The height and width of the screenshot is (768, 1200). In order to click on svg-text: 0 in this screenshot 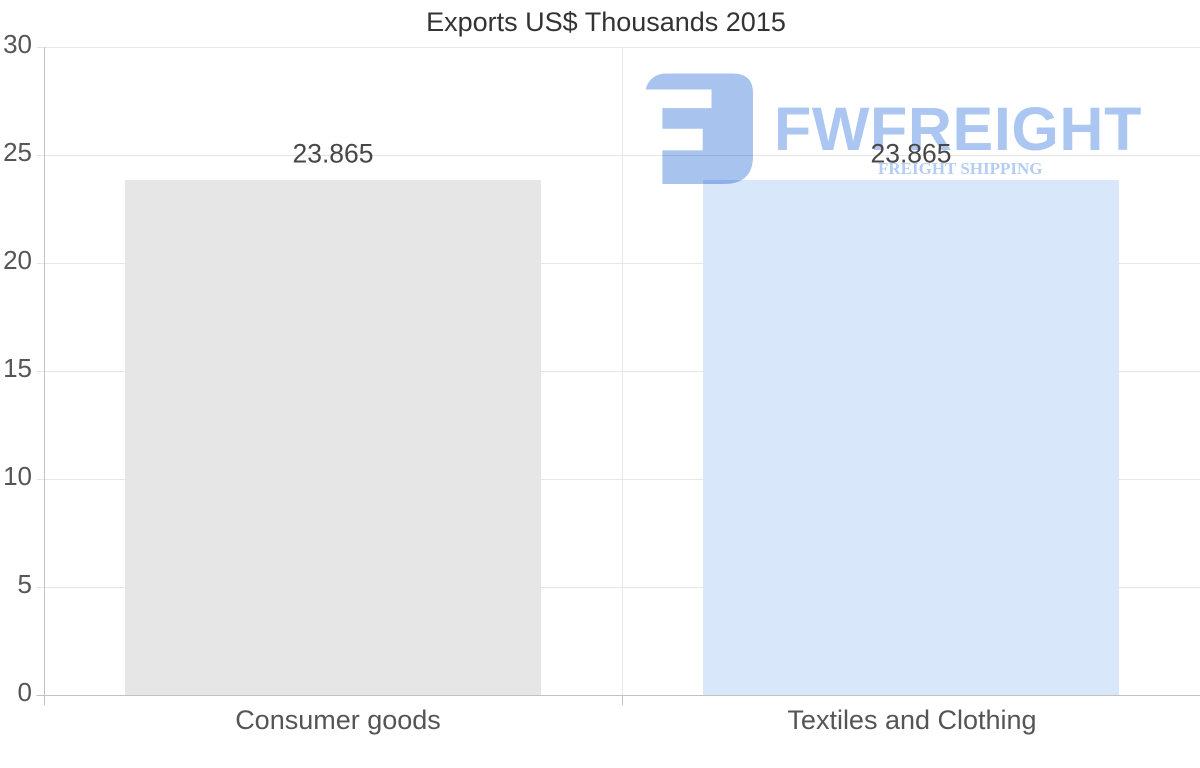, I will do `click(25, 692)`.